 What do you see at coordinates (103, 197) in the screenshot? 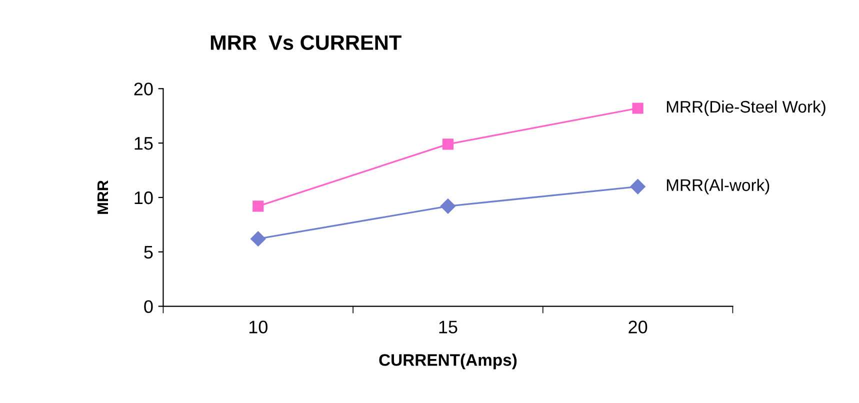
I see `y-axis-title: MRR` at bounding box center [103, 197].